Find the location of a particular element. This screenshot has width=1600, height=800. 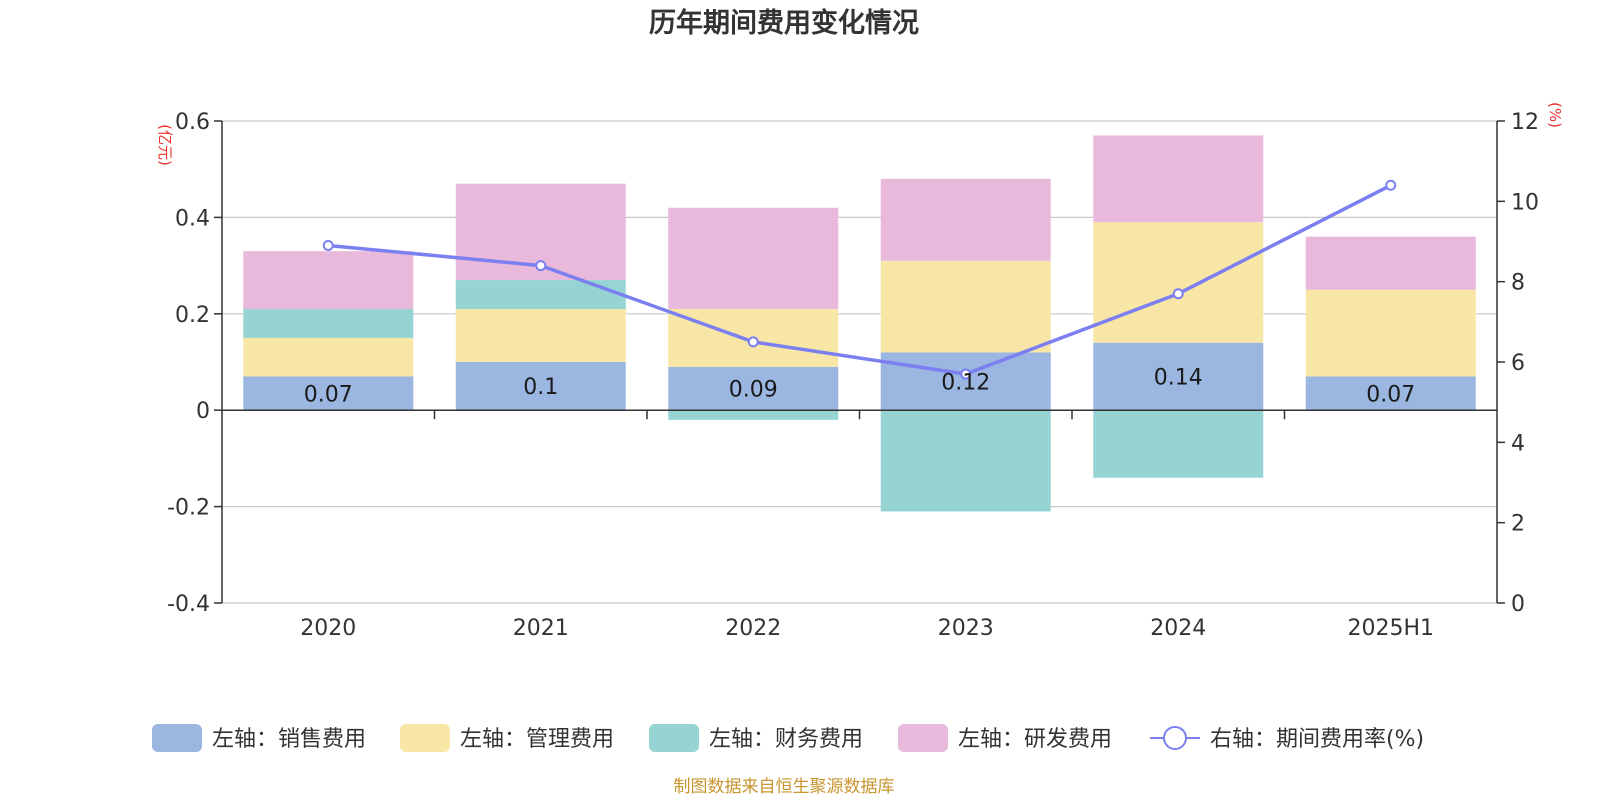

right-axis-tick-label: 8 is located at coordinates (1518, 283).